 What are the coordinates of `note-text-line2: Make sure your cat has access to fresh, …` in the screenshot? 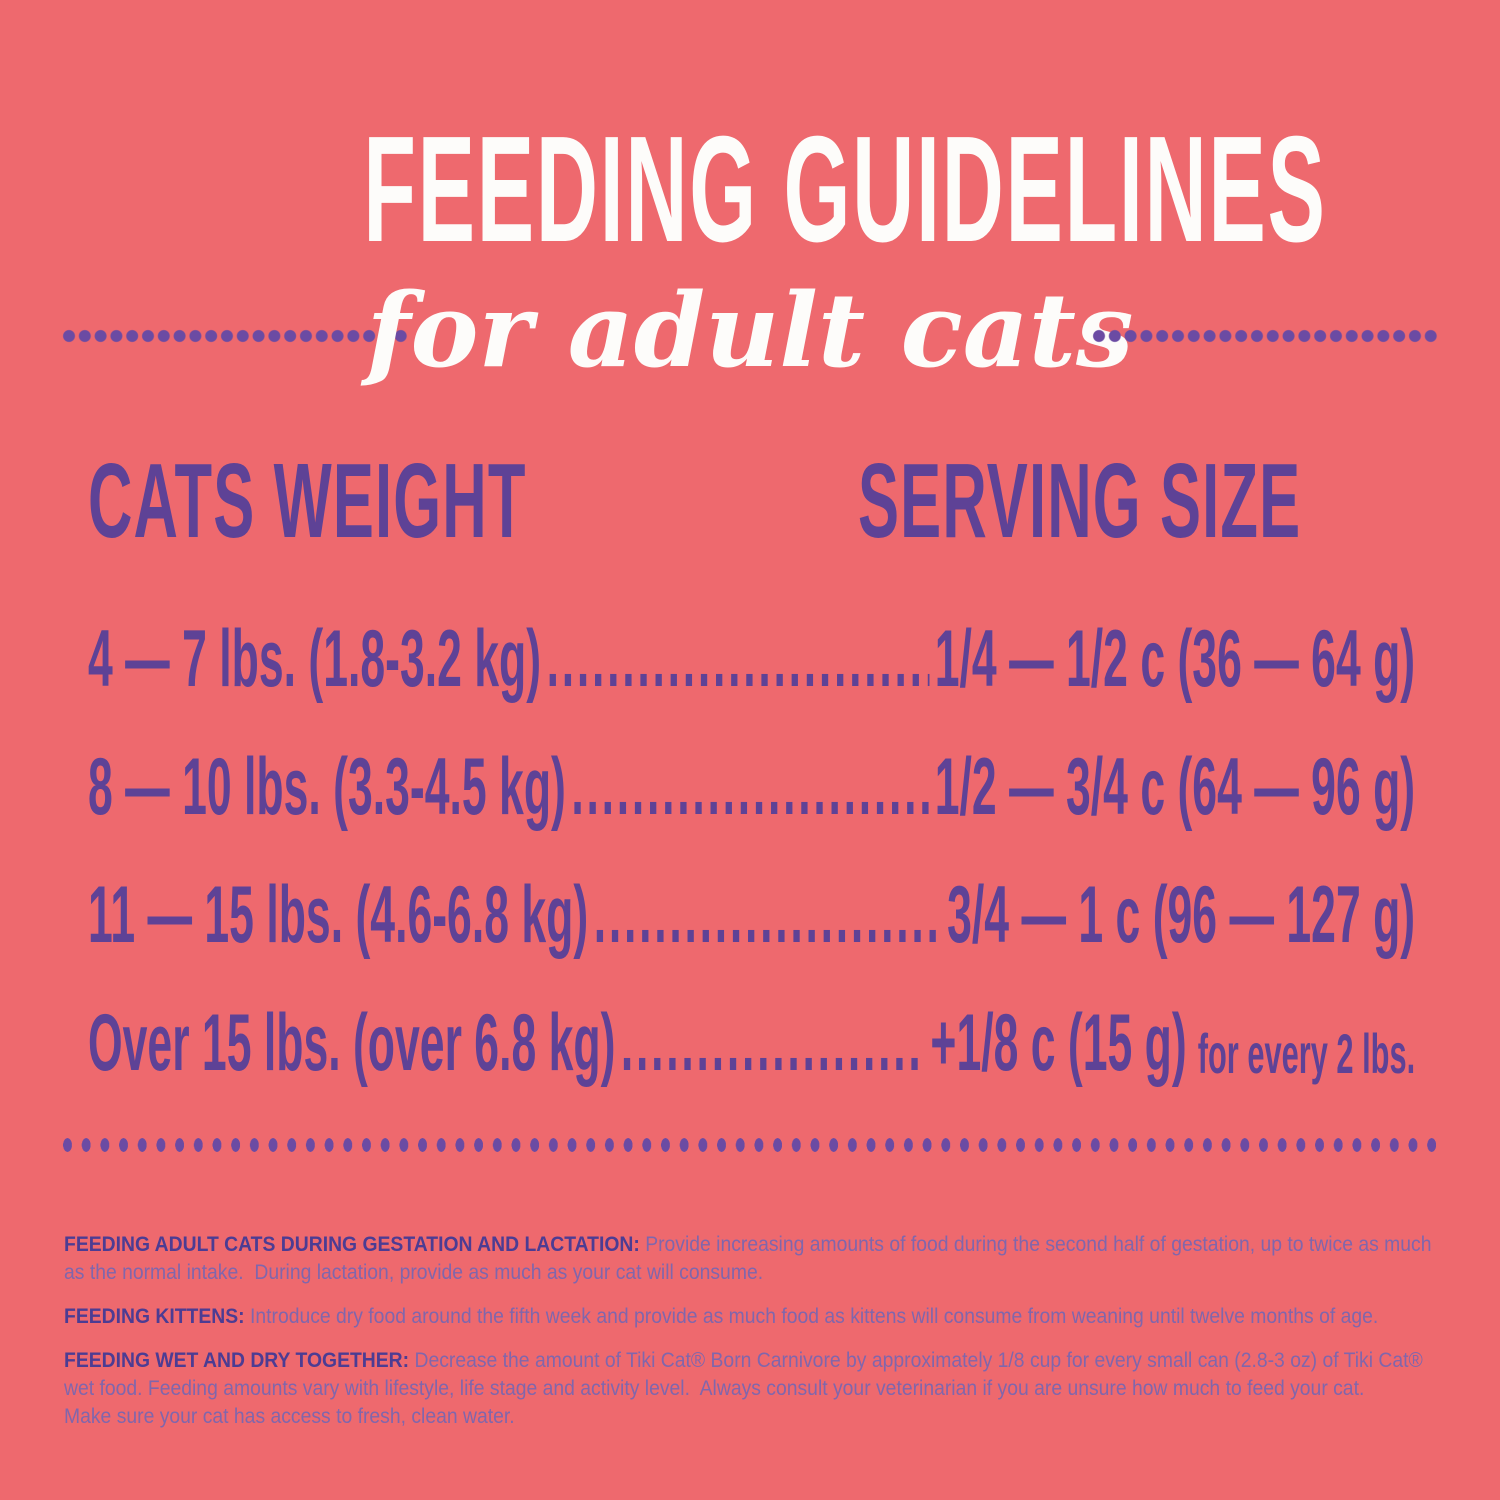 It's located at (289, 1416).